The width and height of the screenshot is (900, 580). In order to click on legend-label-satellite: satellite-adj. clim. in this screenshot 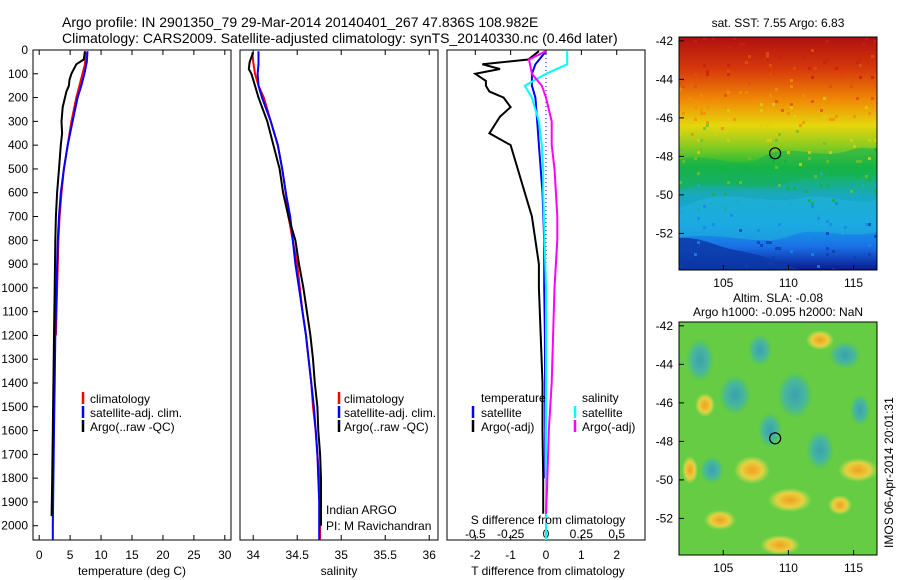, I will do `click(390, 413)`.